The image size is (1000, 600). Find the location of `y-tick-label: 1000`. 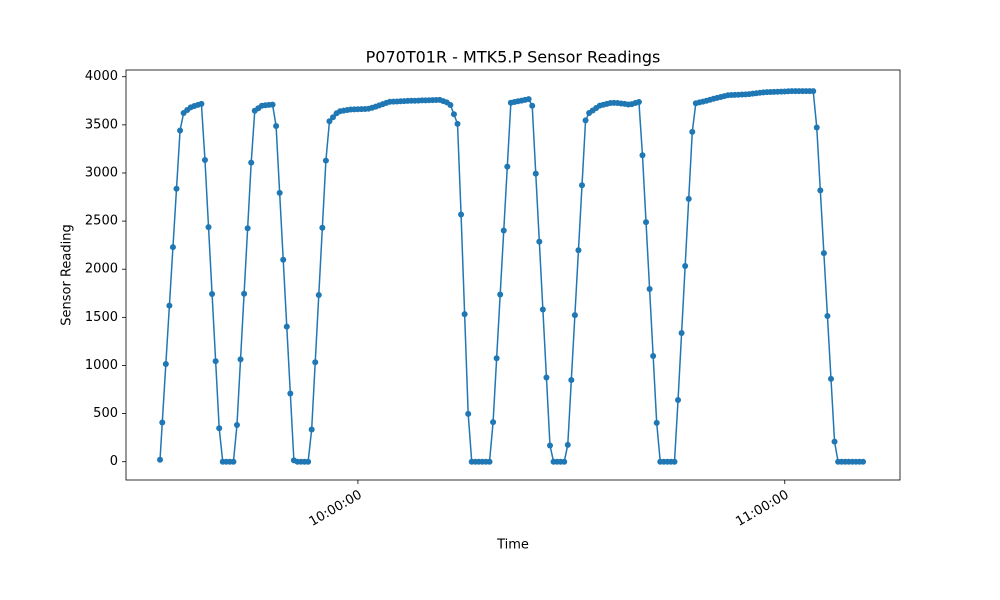

y-tick-label: 1000 is located at coordinates (101, 365).